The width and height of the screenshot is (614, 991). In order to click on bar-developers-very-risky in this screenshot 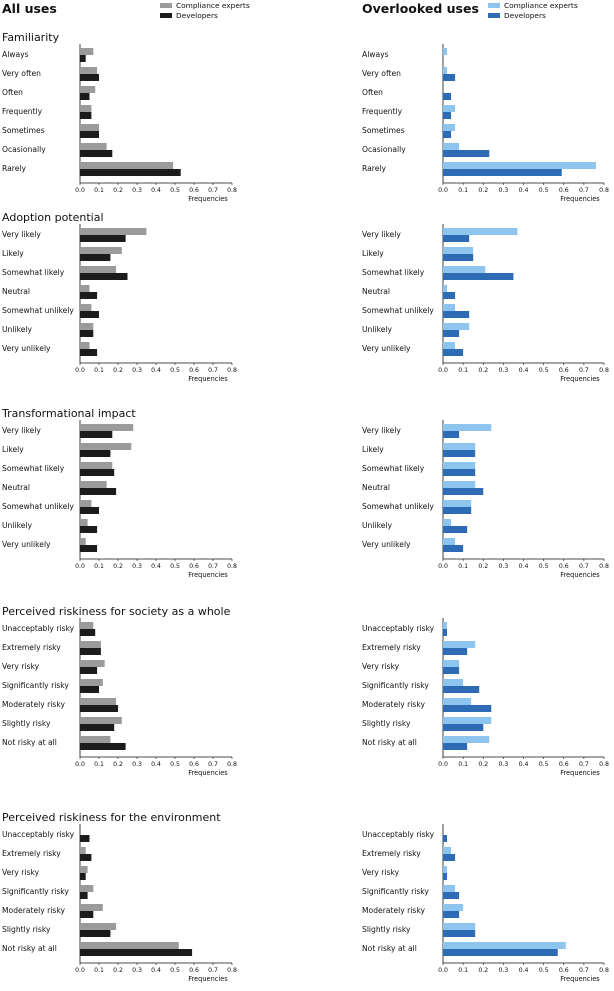, I will do `click(89, 670)`.